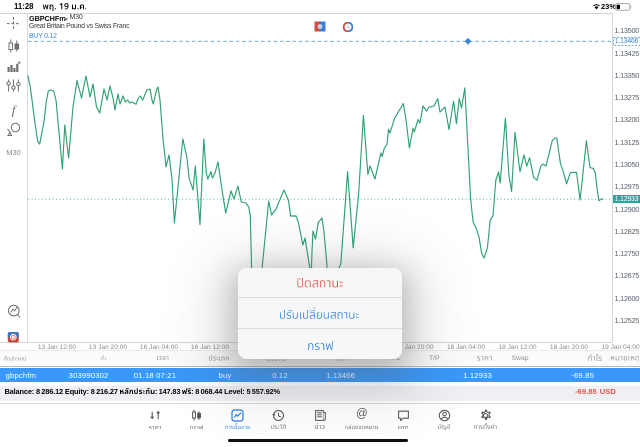 The width and height of the screenshot is (640, 447). What do you see at coordinates (13, 152) in the screenshot?
I see `svg-text: M30` at bounding box center [13, 152].